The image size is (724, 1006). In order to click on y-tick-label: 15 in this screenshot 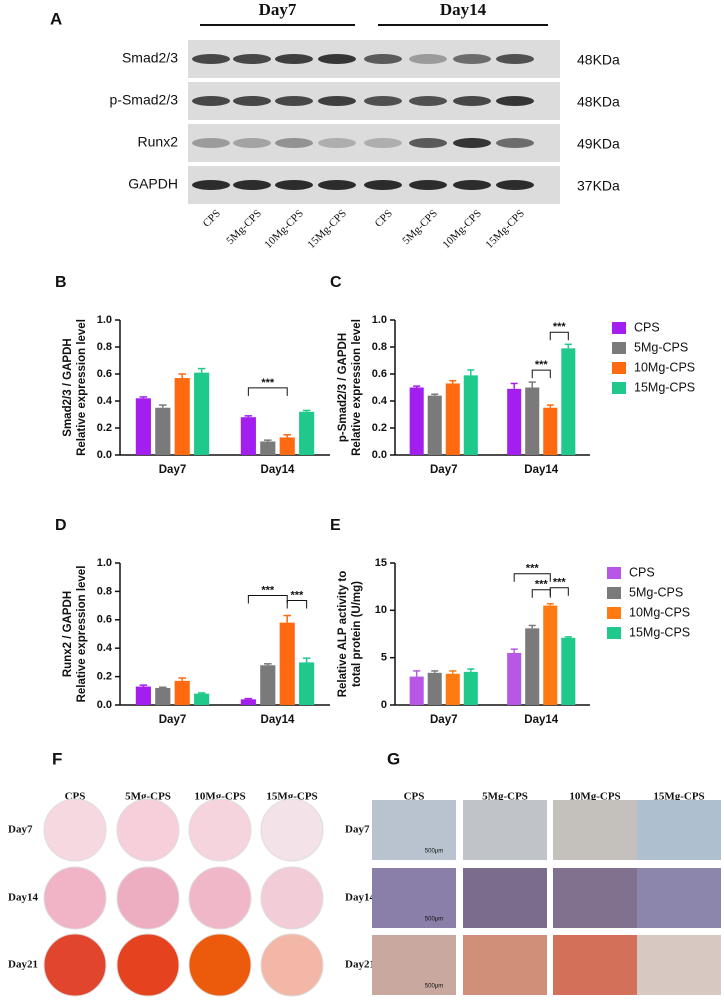, I will do `click(381, 563)`.